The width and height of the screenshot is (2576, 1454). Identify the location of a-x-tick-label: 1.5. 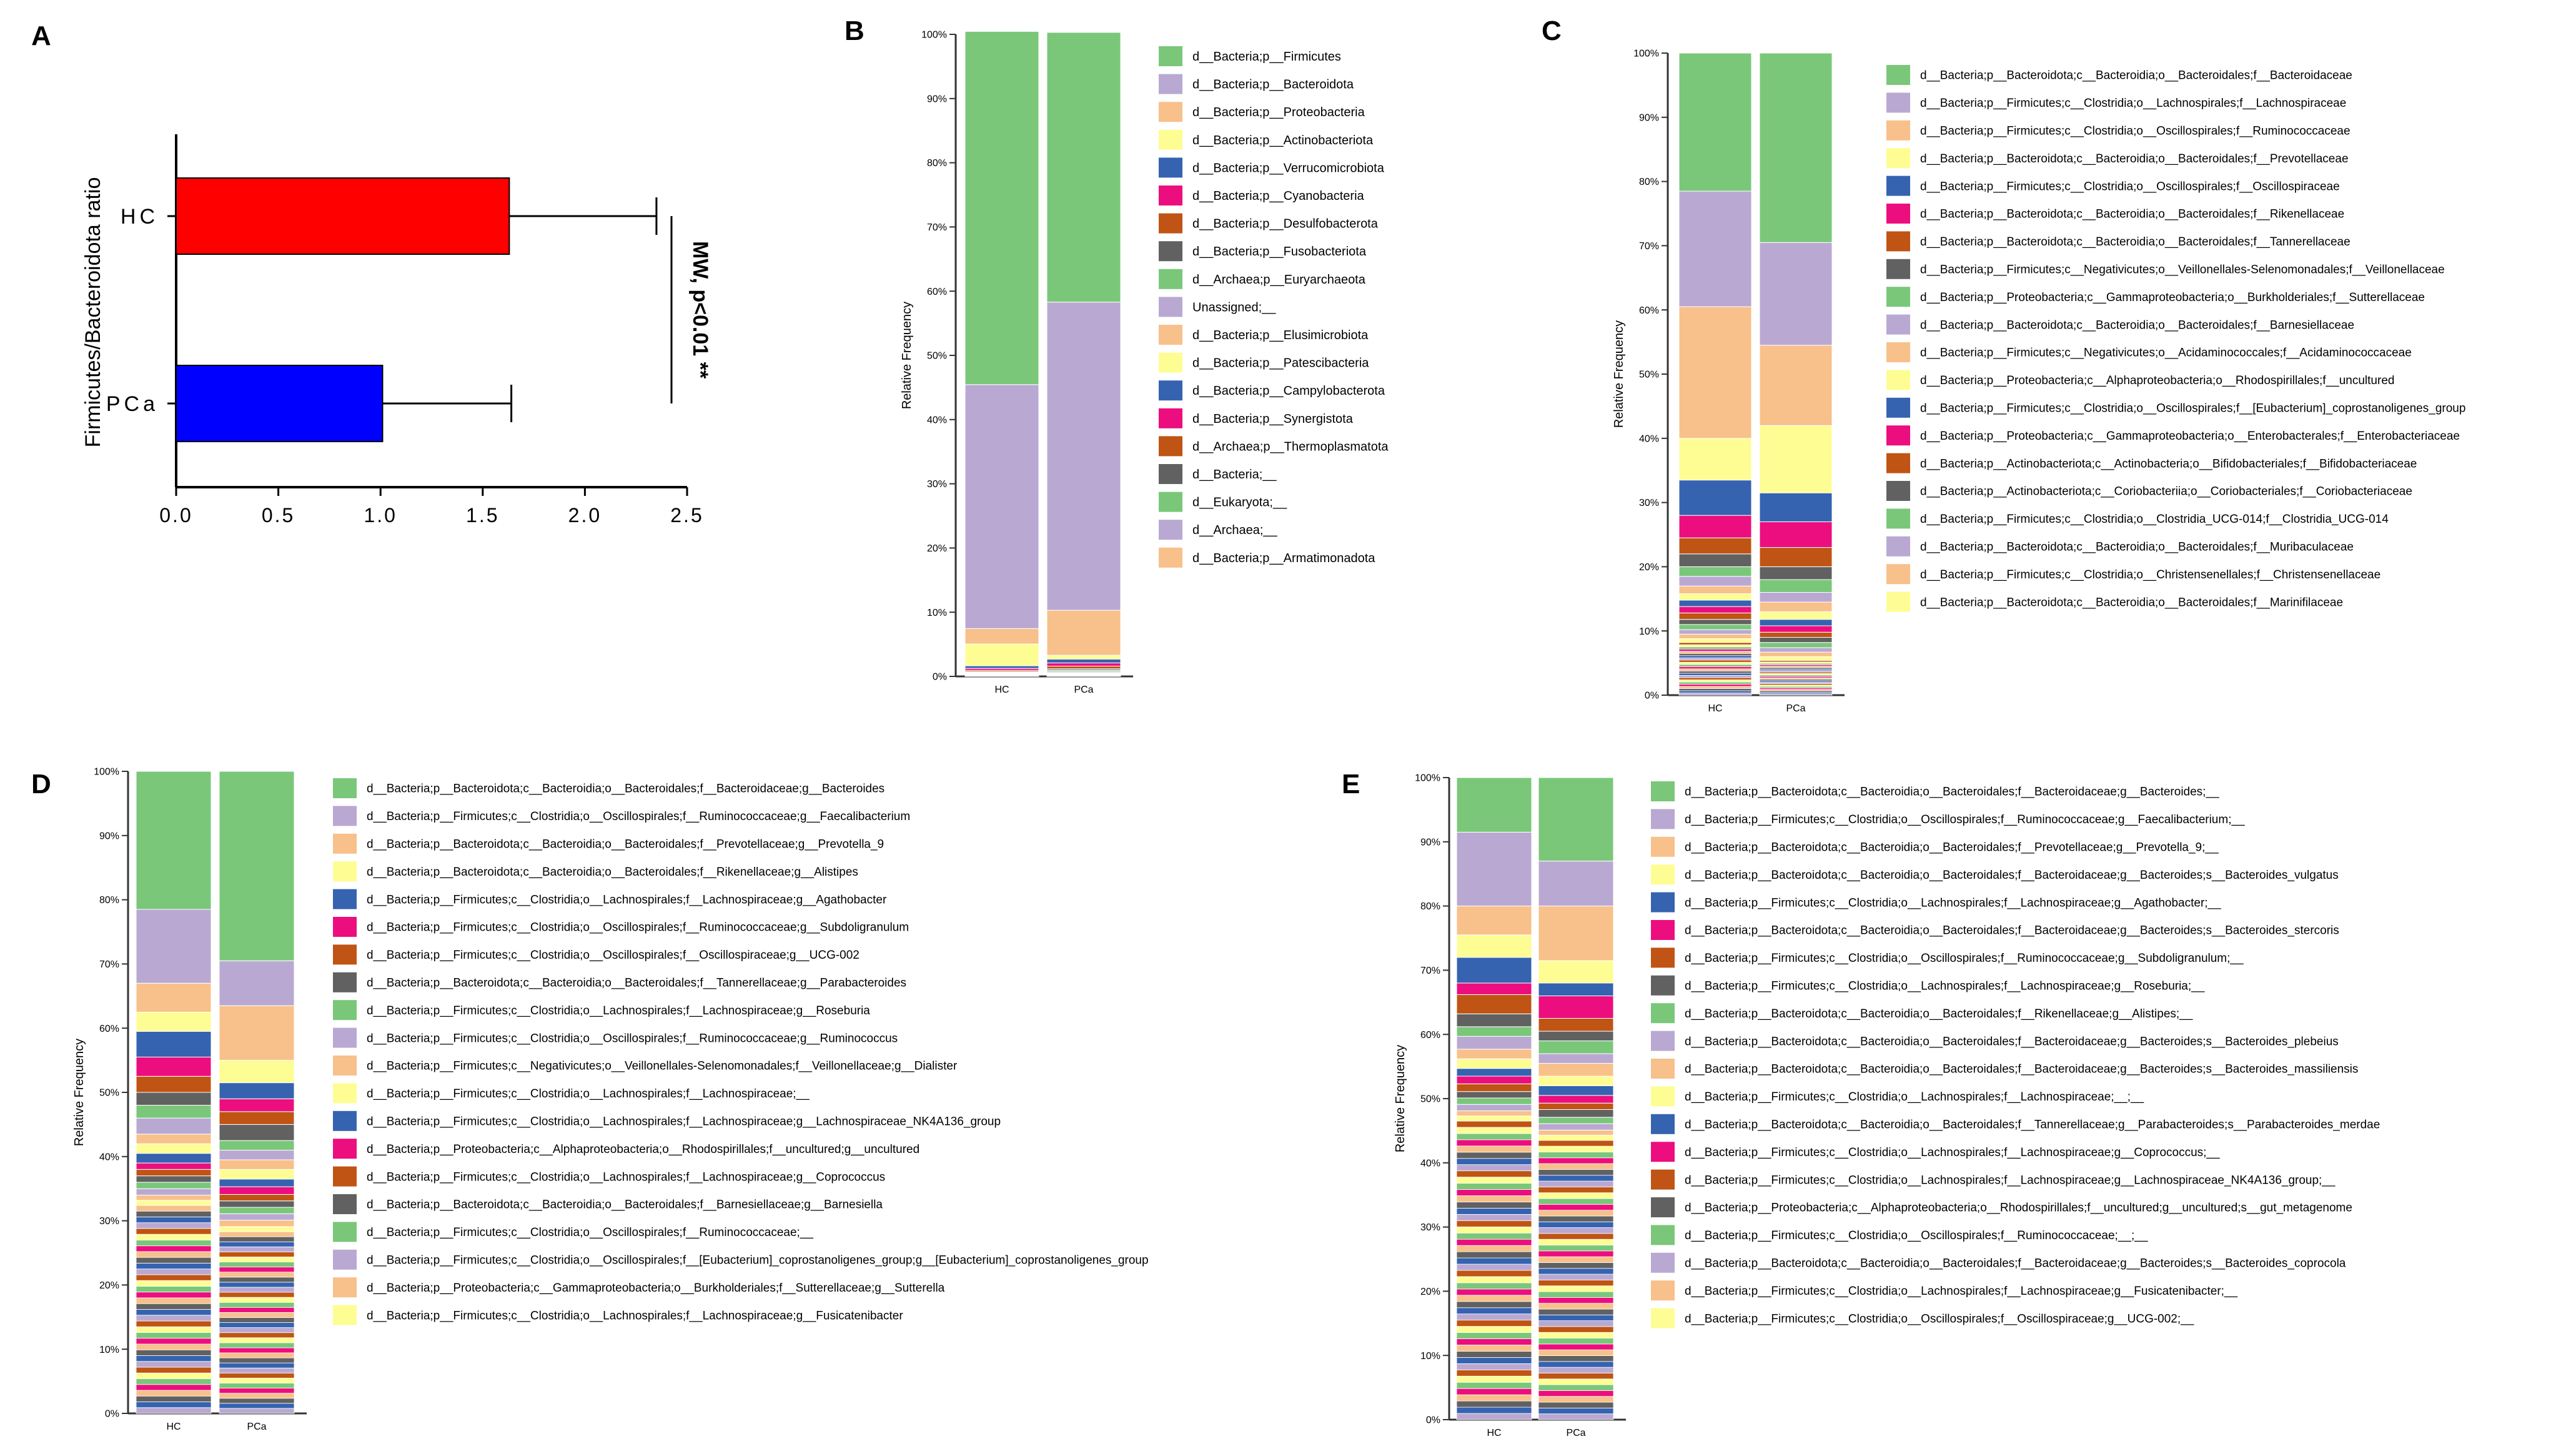
(482, 515).